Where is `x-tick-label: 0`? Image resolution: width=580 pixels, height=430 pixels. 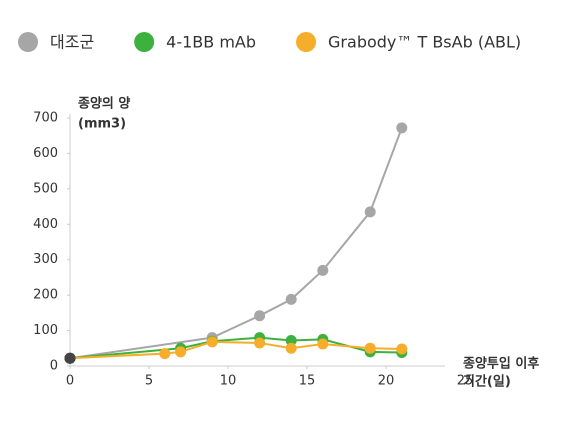 x-tick-label: 0 is located at coordinates (70, 381).